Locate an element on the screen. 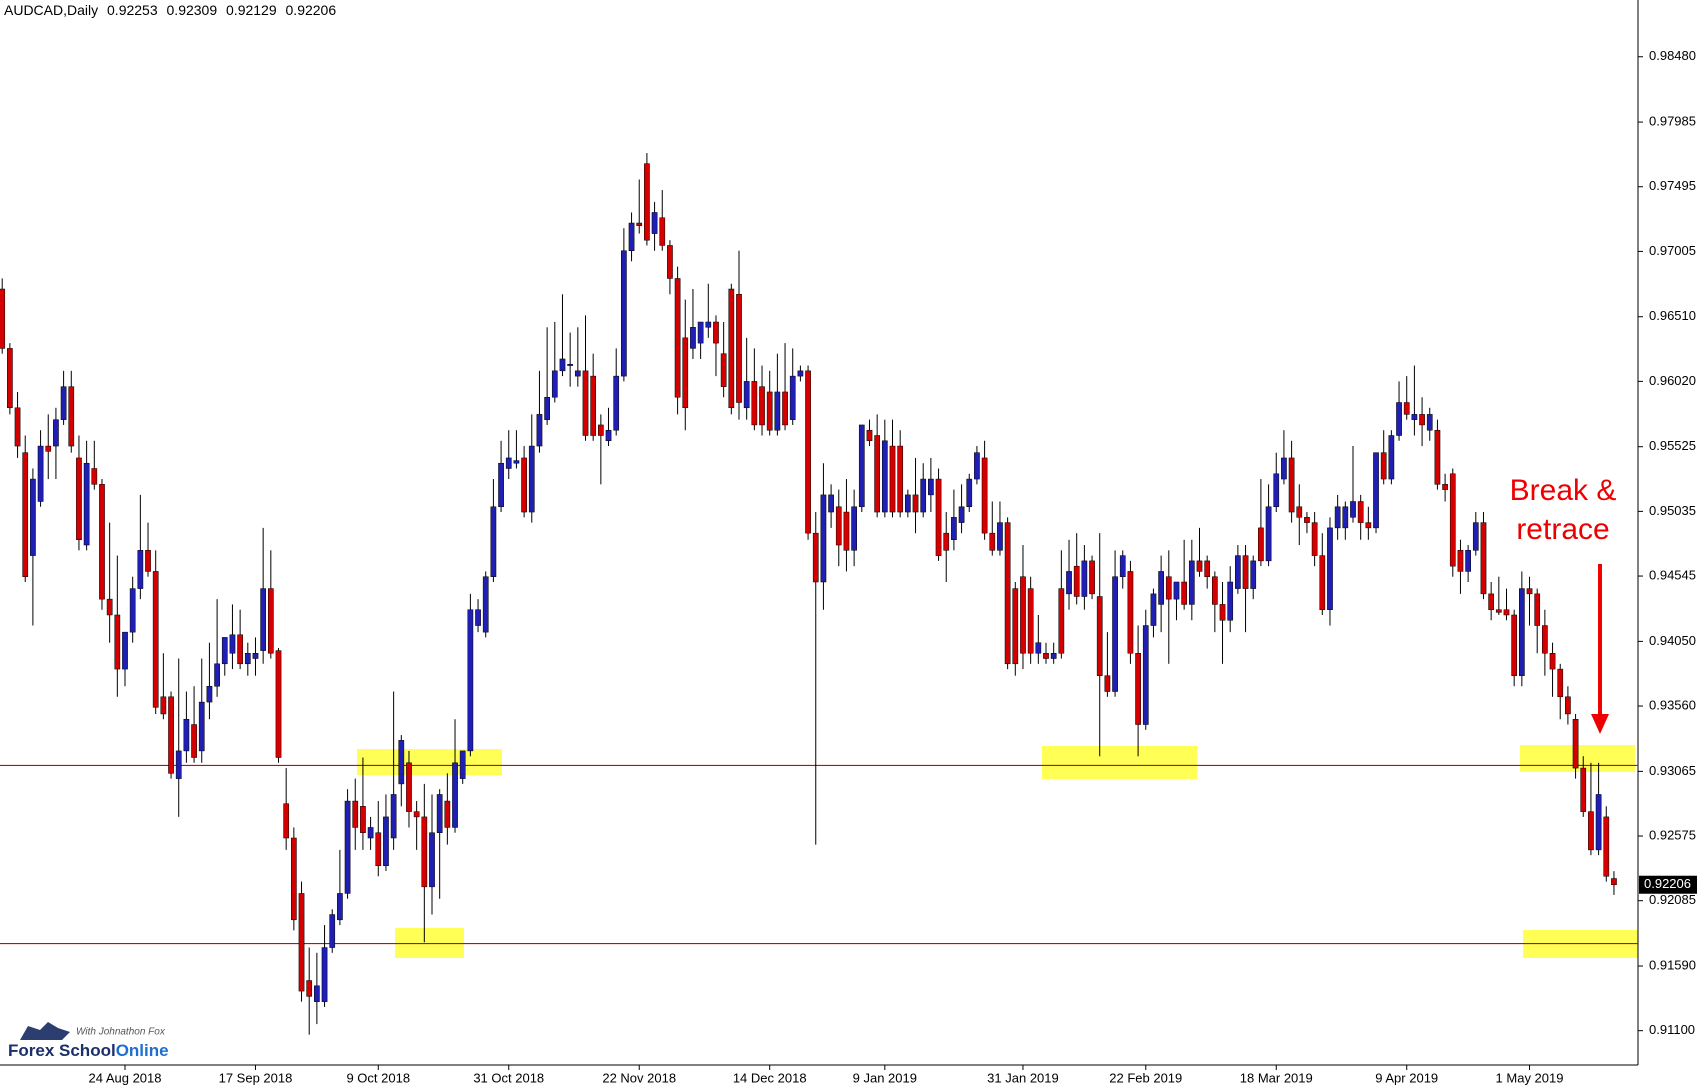 The width and height of the screenshot is (1707, 1088). current-price-label: 0.92206 is located at coordinates (1667, 883).